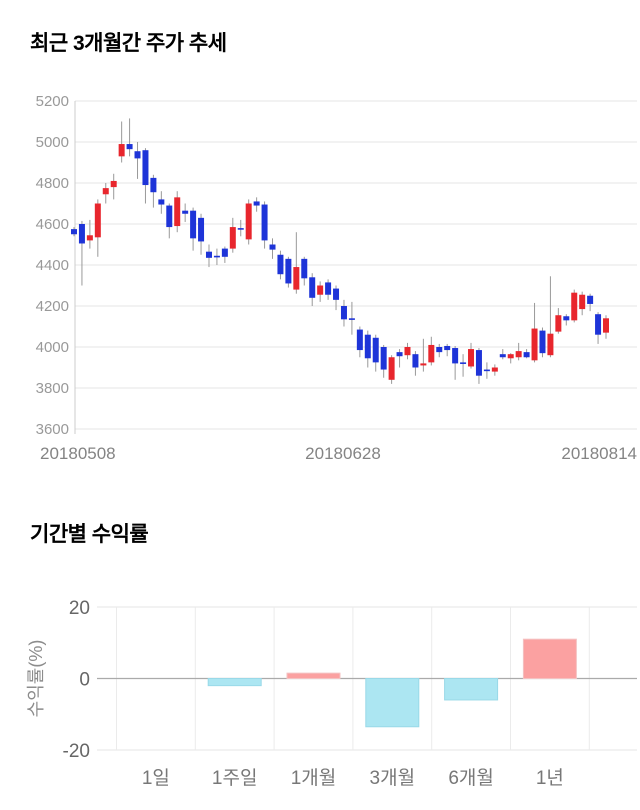  What do you see at coordinates (599, 453) in the screenshot?
I see `x-axis-tick-label: 20180814` at bounding box center [599, 453].